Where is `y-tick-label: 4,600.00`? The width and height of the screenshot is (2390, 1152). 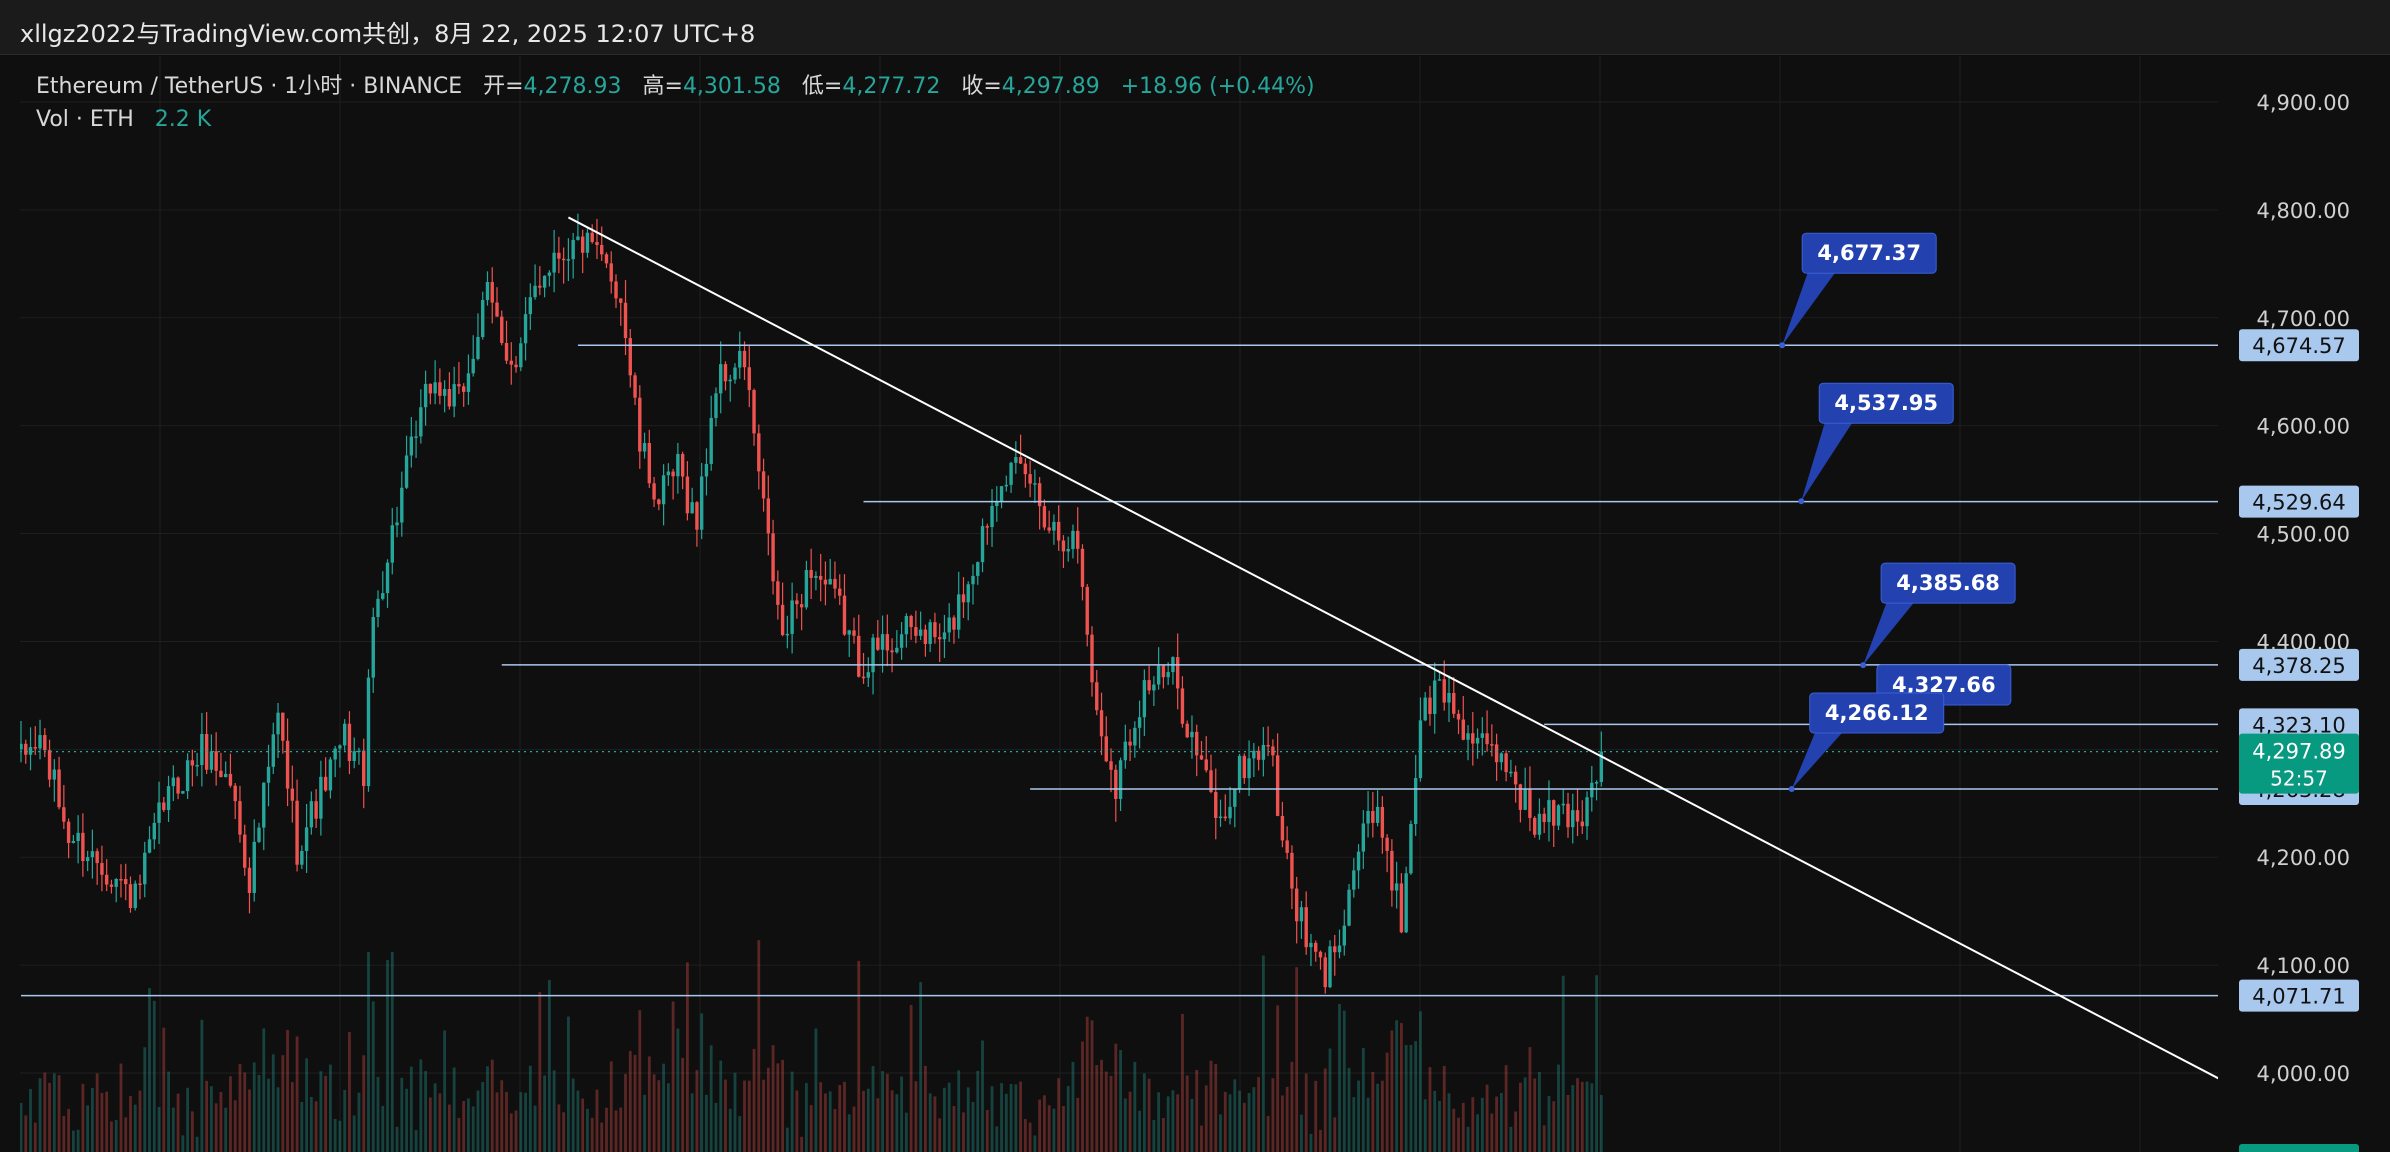 y-tick-label: 4,600.00 is located at coordinates (2303, 427).